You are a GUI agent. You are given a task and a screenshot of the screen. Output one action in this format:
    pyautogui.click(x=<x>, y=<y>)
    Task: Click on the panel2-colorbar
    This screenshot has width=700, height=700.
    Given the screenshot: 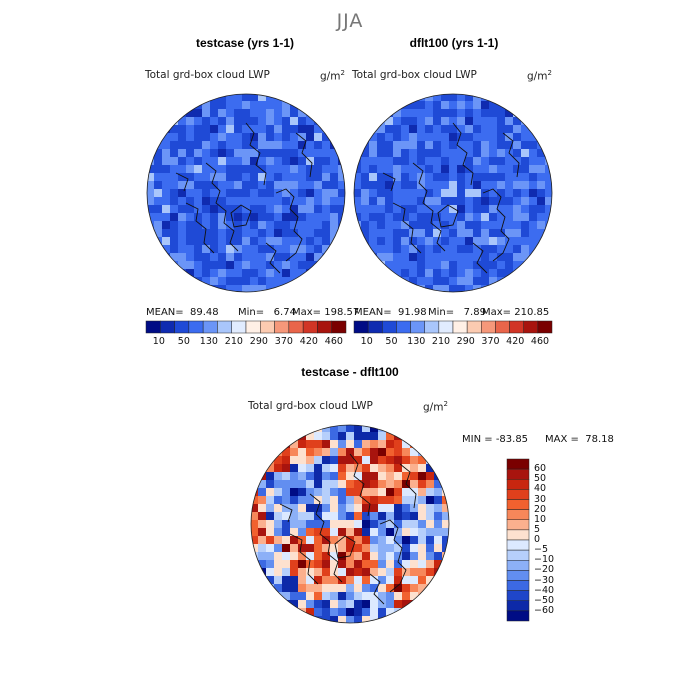 What is the action you would take?
    pyautogui.click(x=453, y=327)
    